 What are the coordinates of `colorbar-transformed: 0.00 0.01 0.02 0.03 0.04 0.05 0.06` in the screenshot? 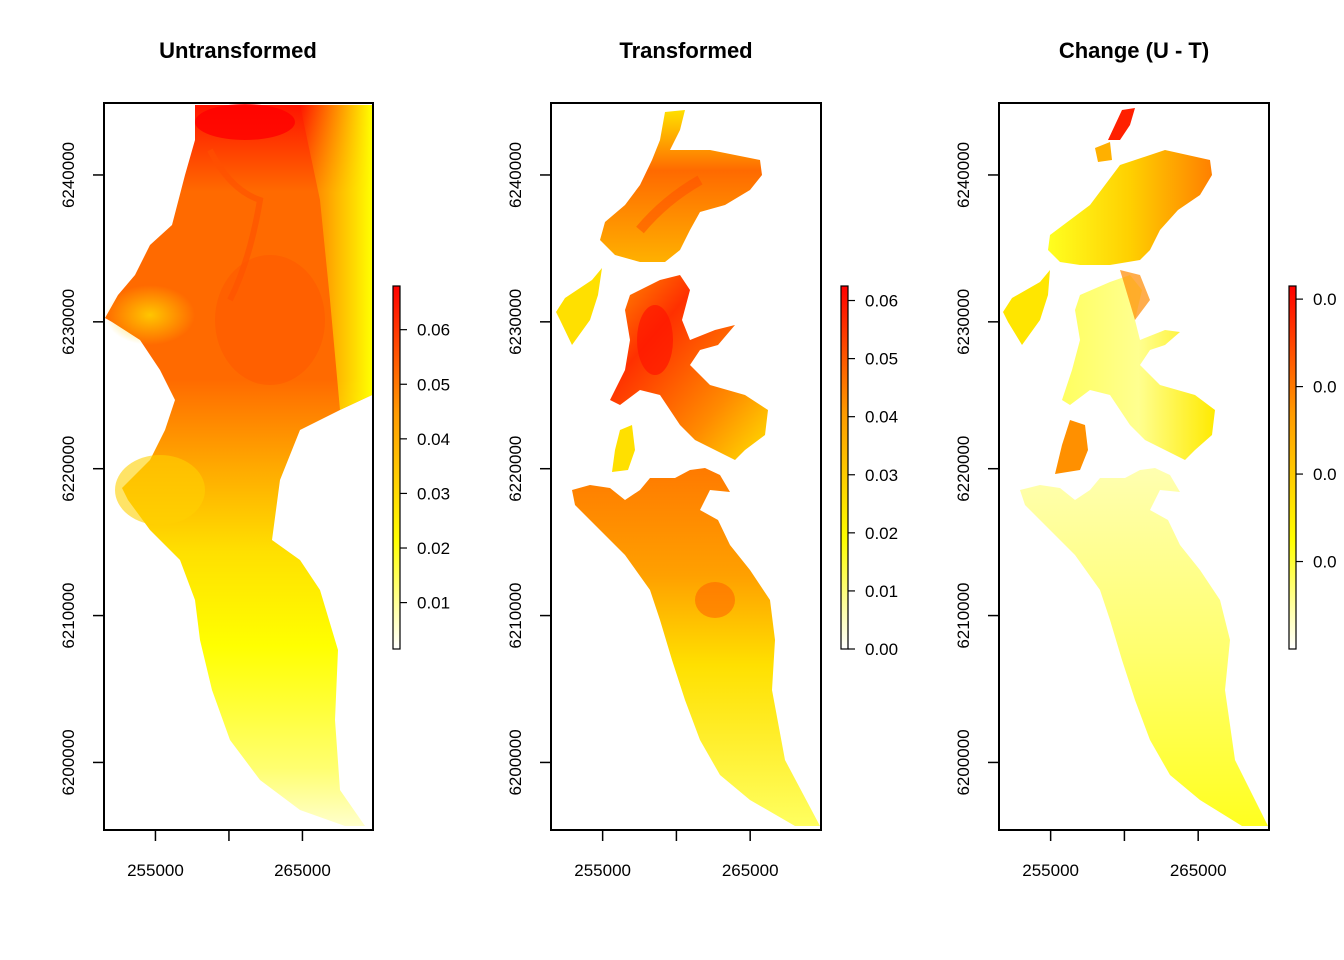 It's located at (869, 472).